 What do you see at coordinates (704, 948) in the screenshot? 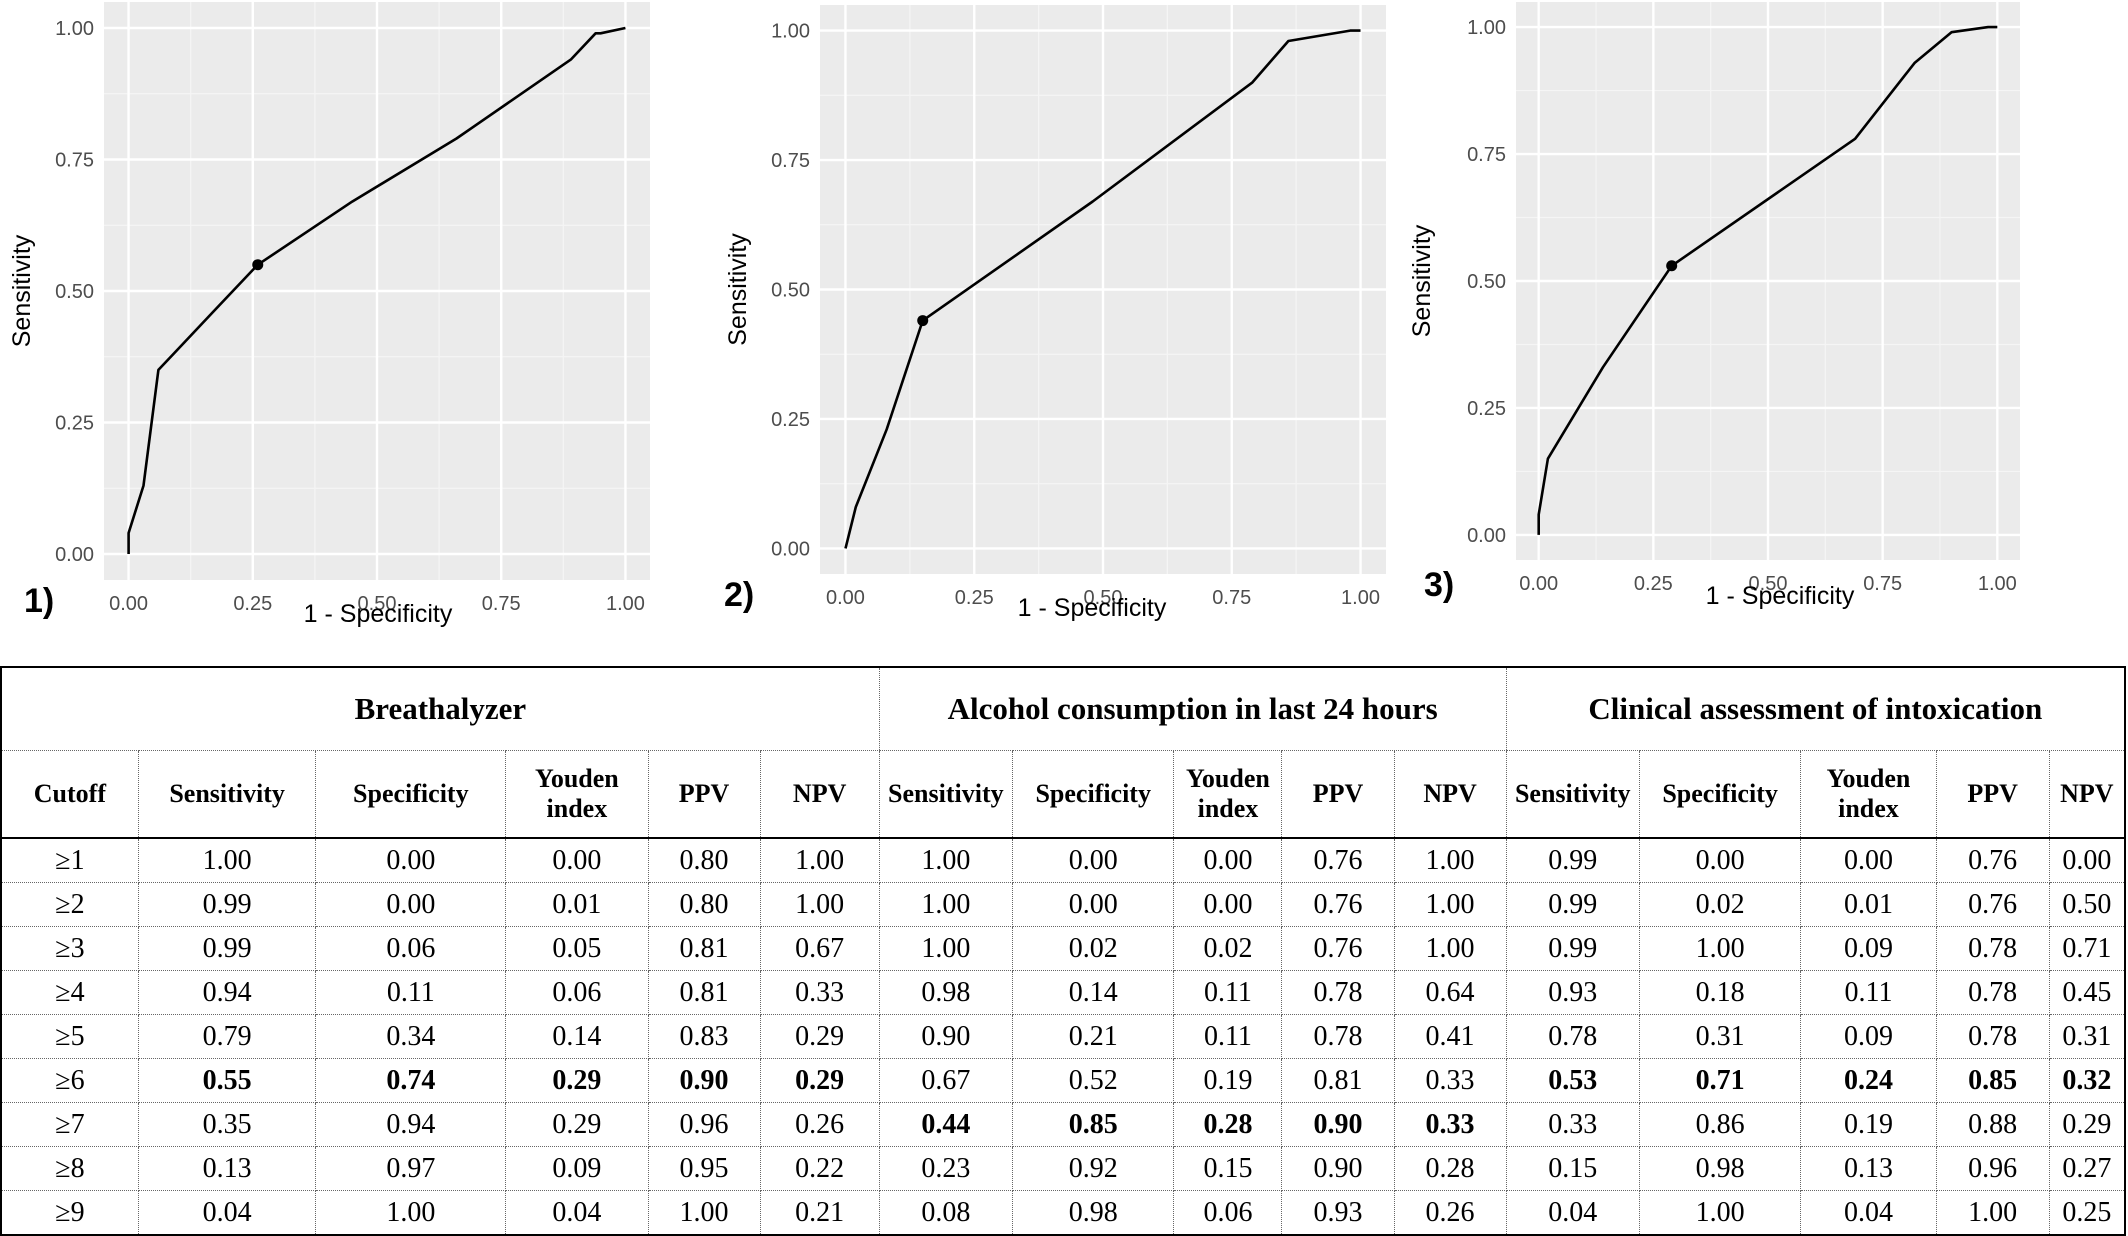
I see `value-cell: 0.81` at bounding box center [704, 948].